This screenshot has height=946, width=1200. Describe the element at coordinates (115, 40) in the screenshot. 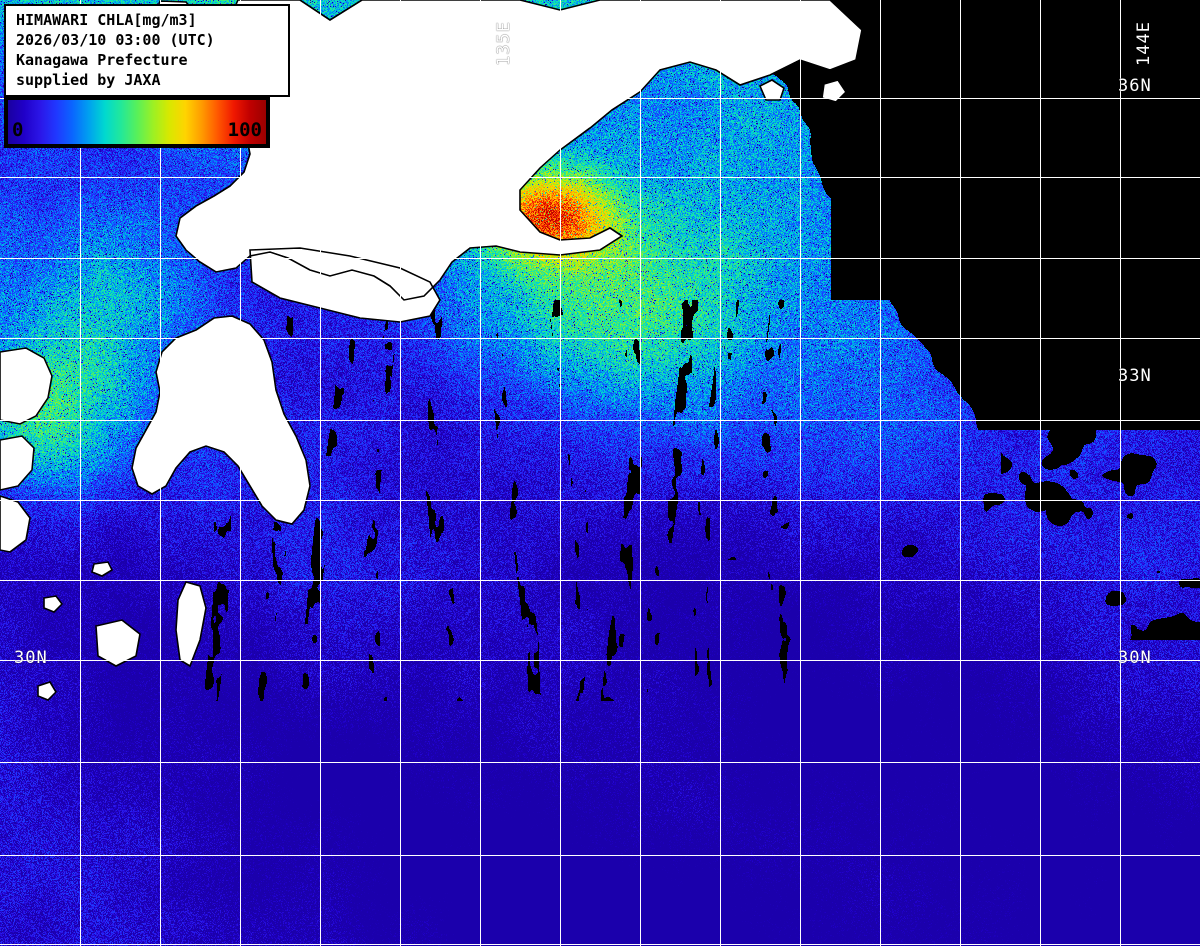

I see `title-line-datetime: 2026/03/10 03:00 (UTC)` at that location.